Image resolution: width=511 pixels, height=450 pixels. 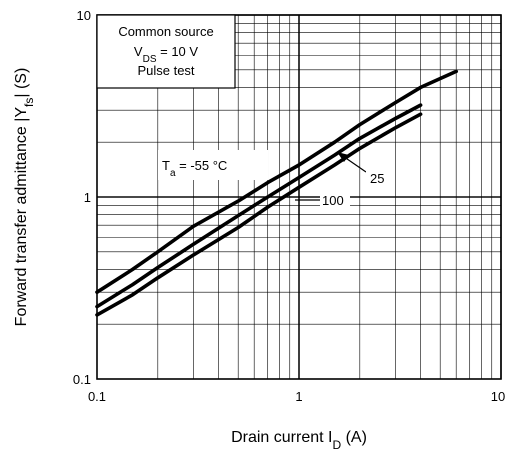 What do you see at coordinates (343, 157) in the screenshot?
I see `label-25-arrowhead` at bounding box center [343, 157].